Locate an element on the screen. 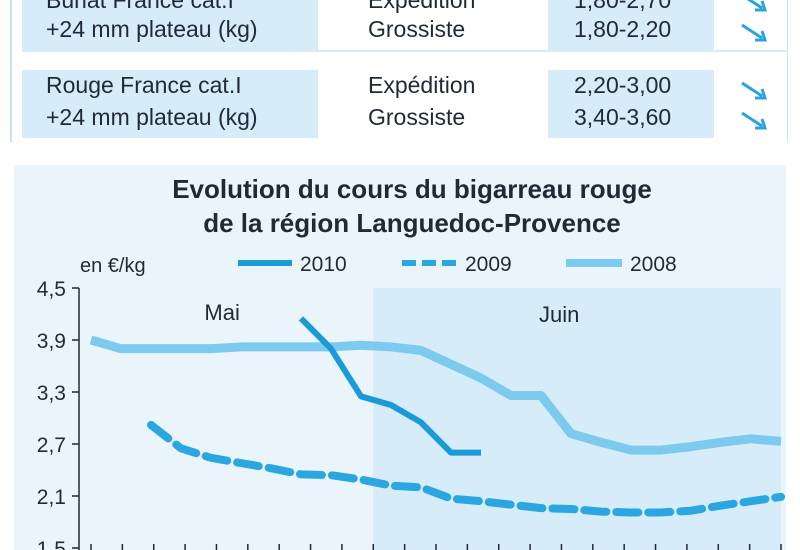 Image resolution: width=800 pixels, height=550 pixels. price-range: 1,80-2,70 is located at coordinates (623, 6).